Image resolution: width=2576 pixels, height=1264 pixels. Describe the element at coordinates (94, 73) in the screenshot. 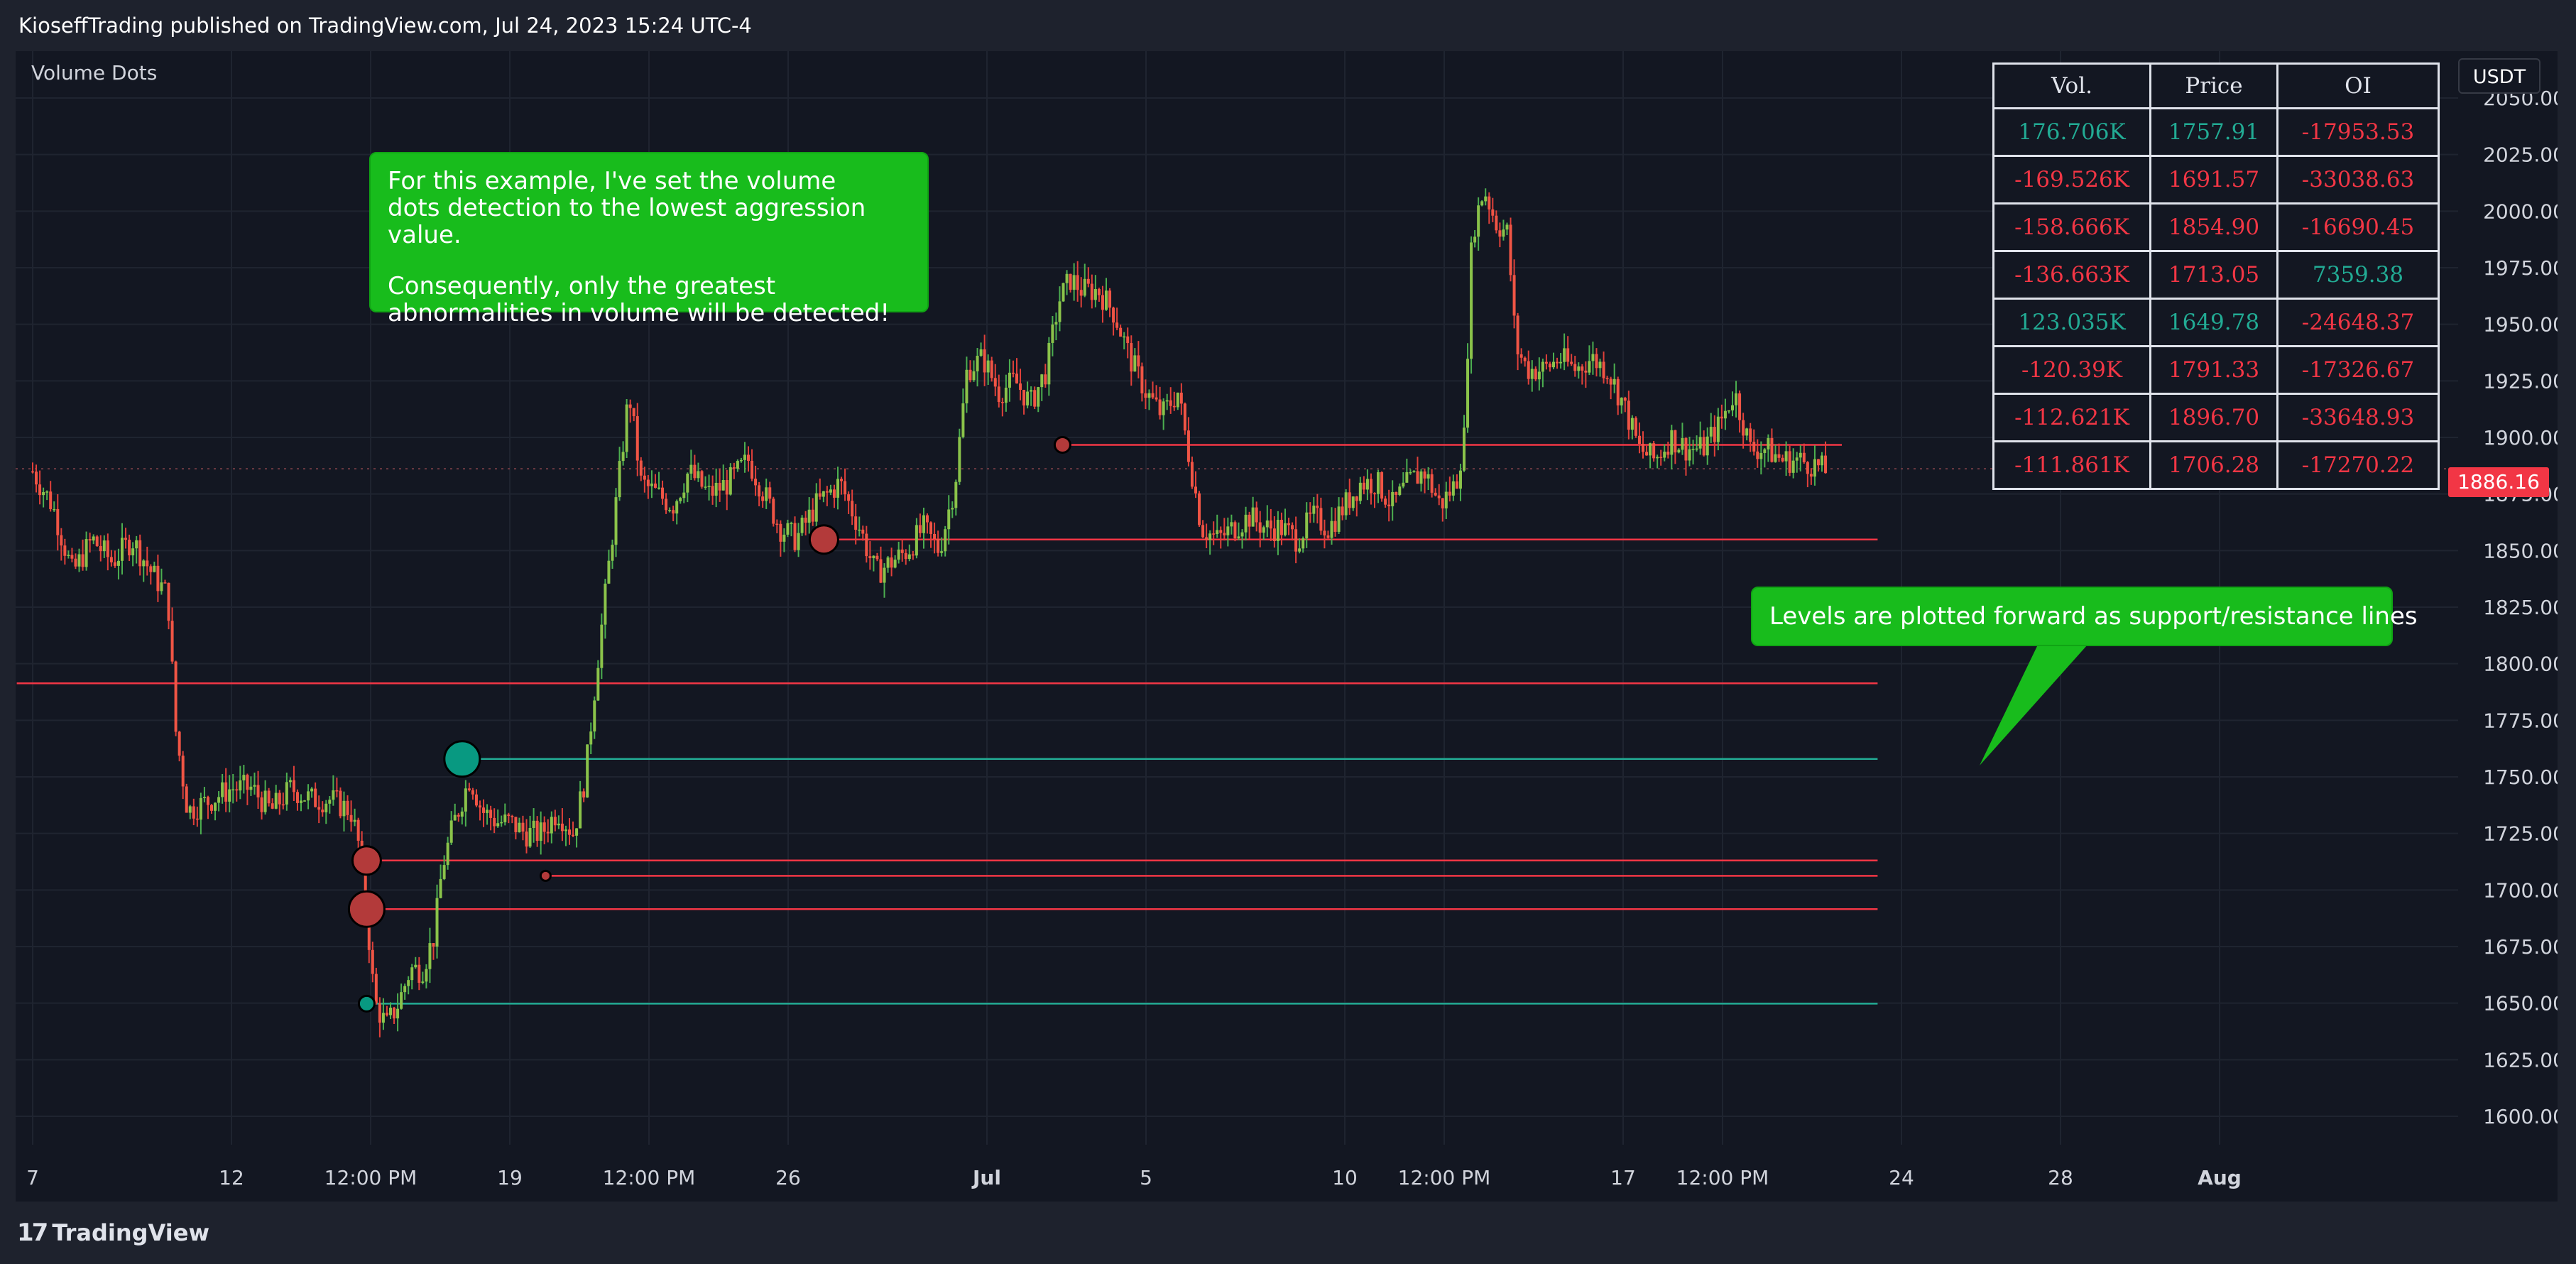

I see `indicator-legend: Volume Dots` at that location.